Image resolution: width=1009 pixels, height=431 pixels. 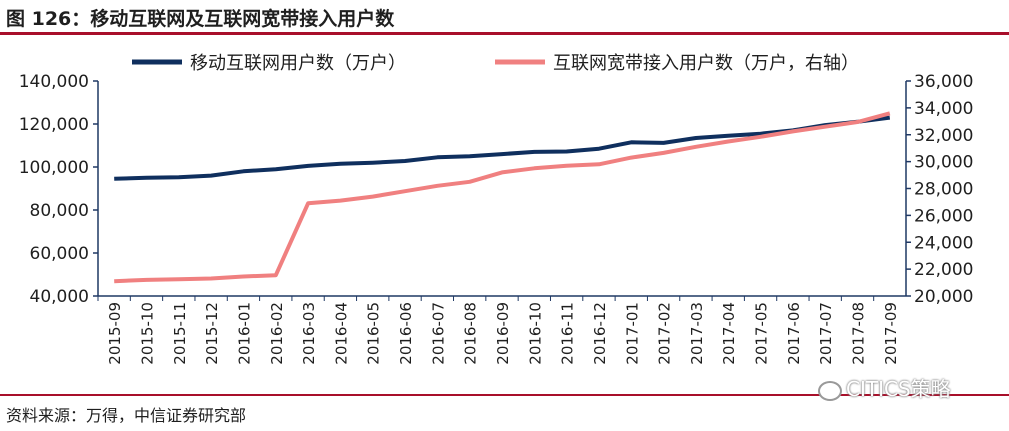 What do you see at coordinates (59, 254) in the screenshot?
I see `left-tick-label: 60,000` at bounding box center [59, 254].